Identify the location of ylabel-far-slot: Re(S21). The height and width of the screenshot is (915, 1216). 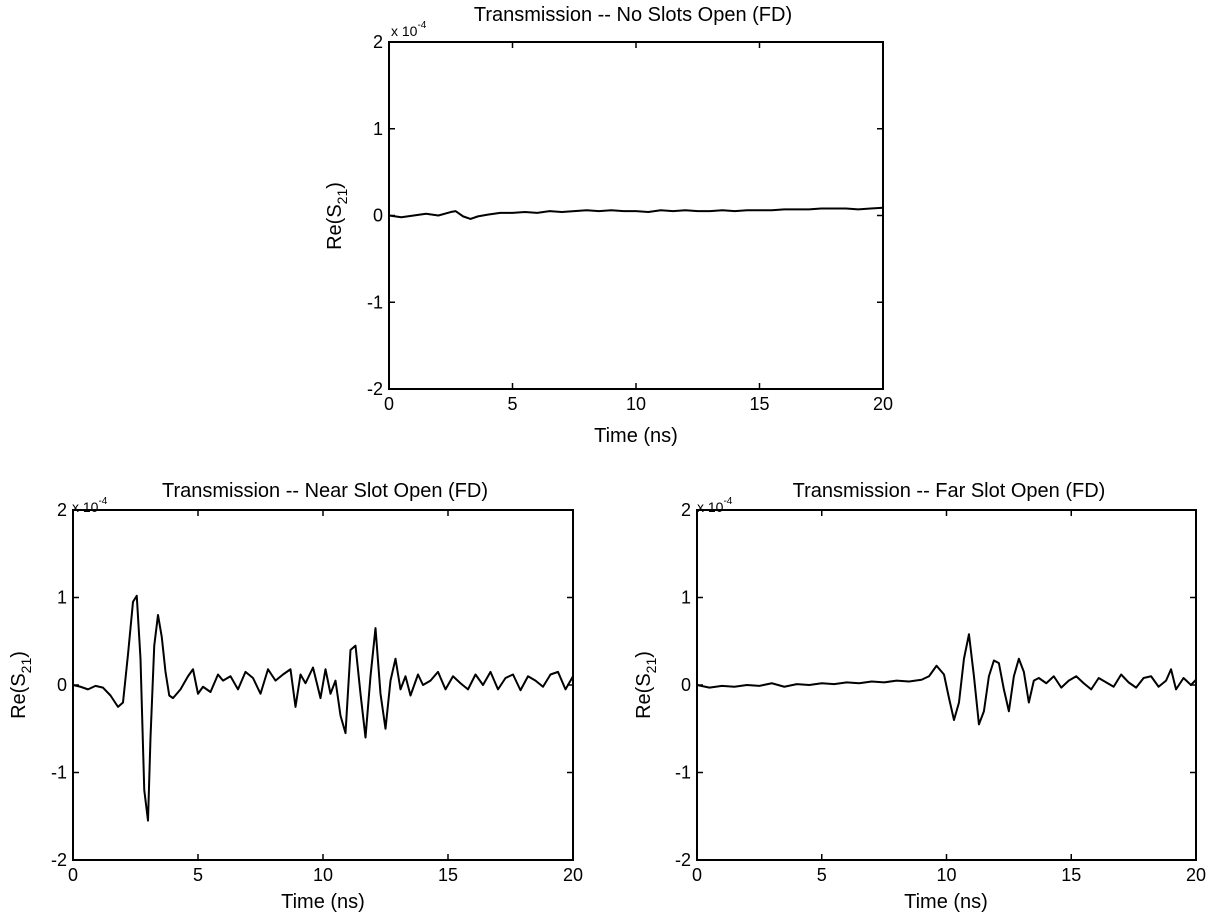
(646, 685).